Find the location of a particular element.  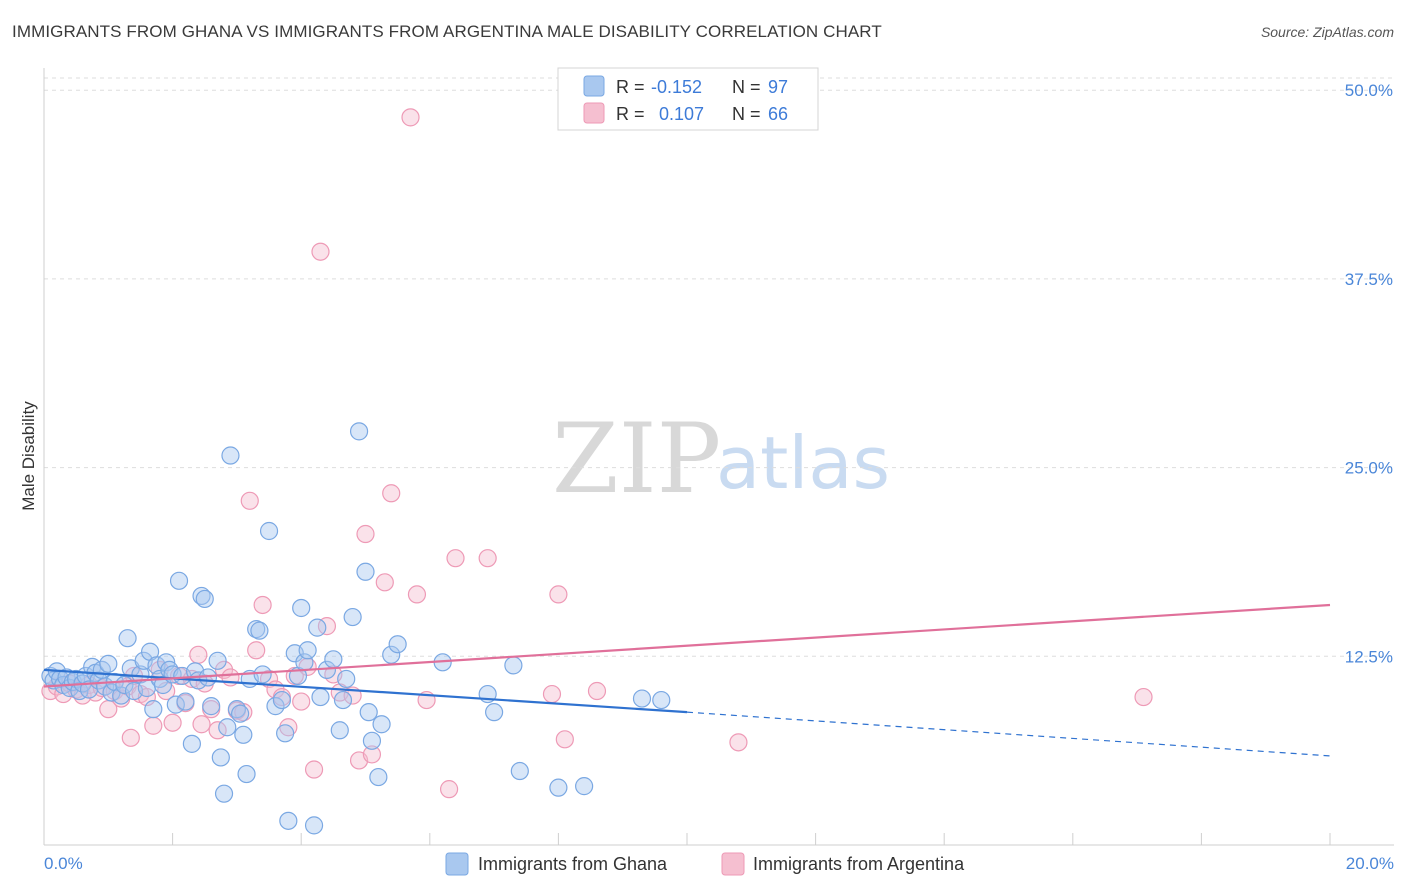

stats-argentina-n-label: N = is located at coordinates (746, 114).